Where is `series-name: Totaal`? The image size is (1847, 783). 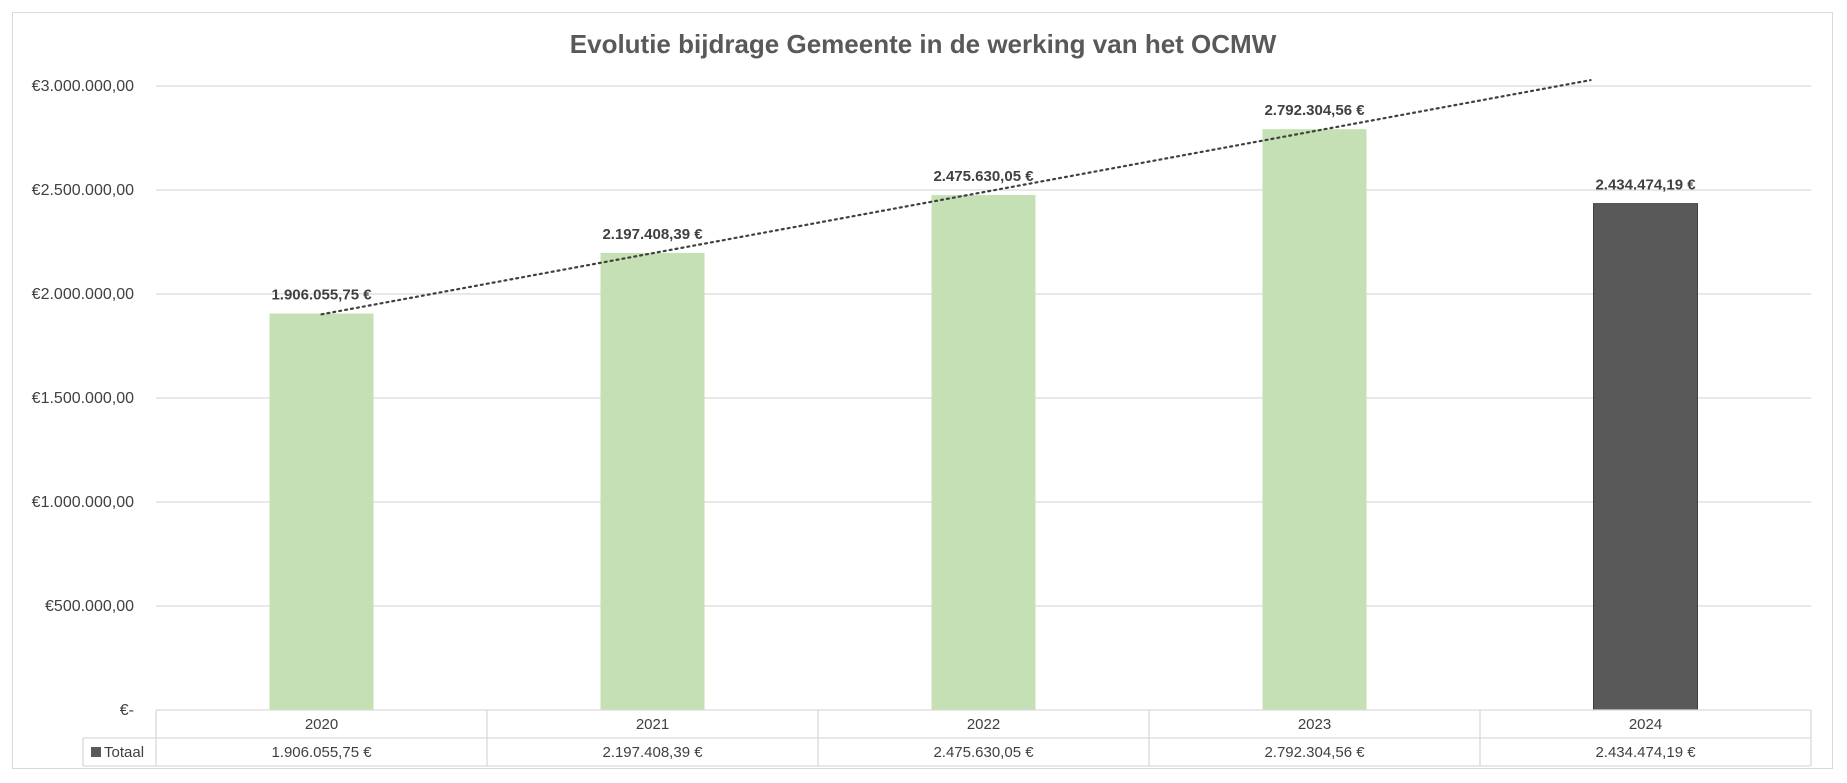
series-name: Totaal is located at coordinates (124, 752).